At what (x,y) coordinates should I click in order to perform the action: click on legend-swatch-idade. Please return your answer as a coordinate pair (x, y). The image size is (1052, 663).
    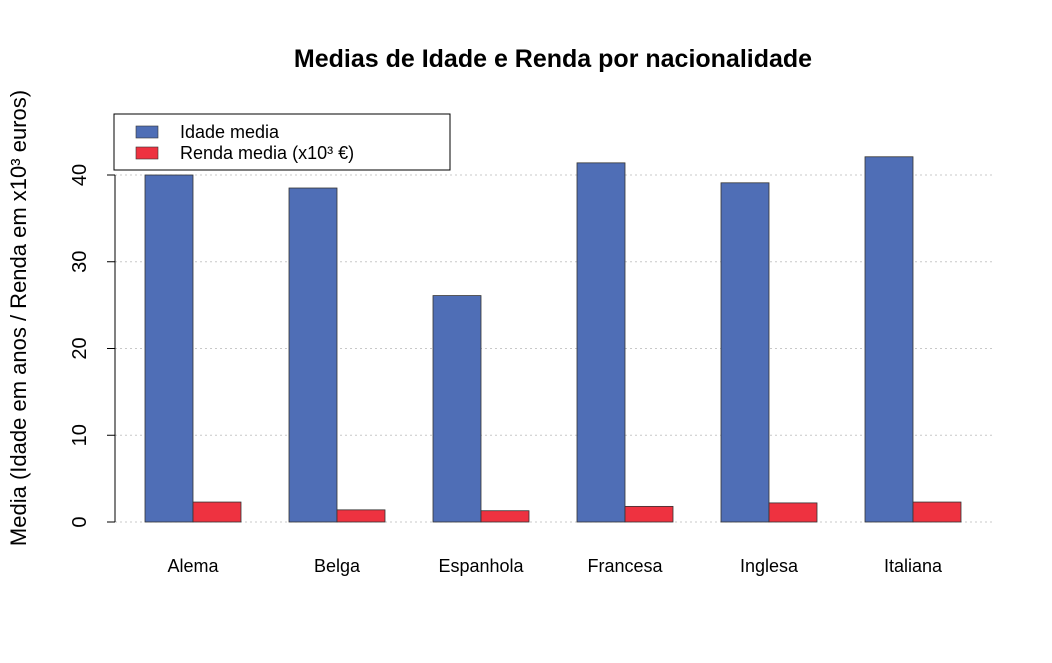
    Looking at the image, I should click on (147, 132).